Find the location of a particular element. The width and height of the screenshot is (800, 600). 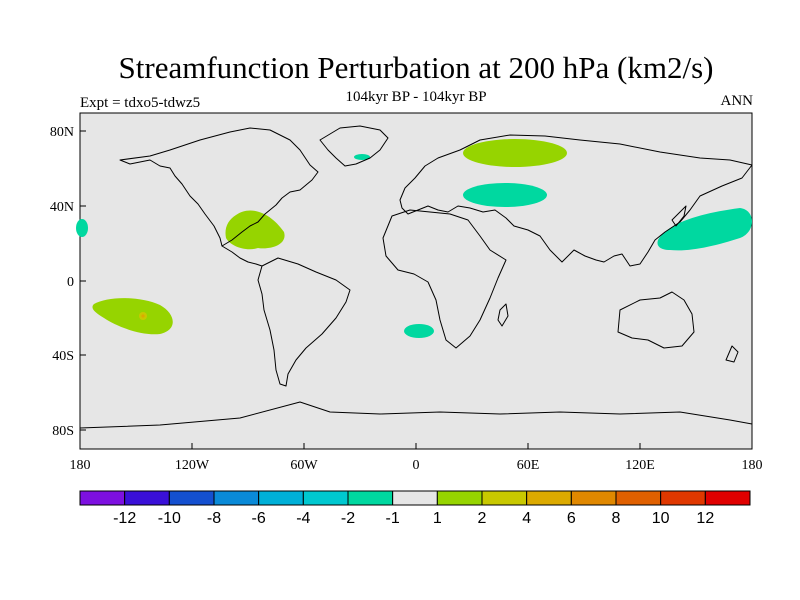

anomaly-arctic-negative is located at coordinates (362, 157).